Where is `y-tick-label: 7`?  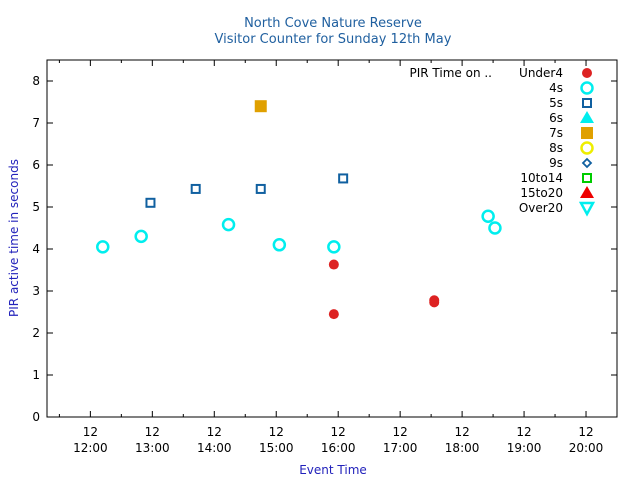
y-tick-label: 7 is located at coordinates (36, 123).